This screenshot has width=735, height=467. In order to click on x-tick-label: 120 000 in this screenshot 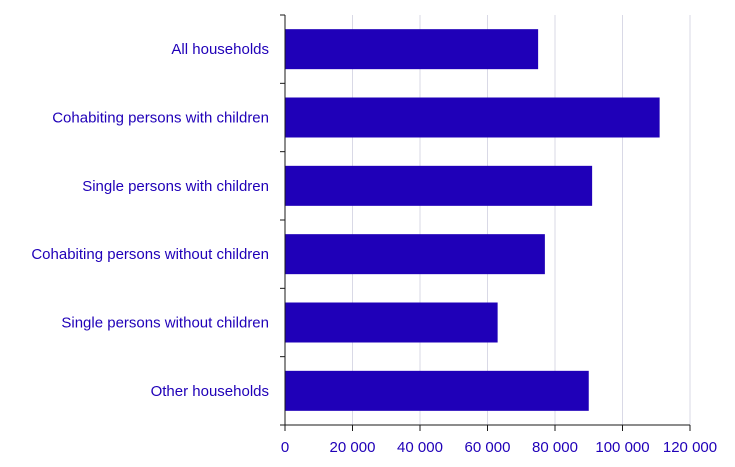, I will do `click(690, 447)`.